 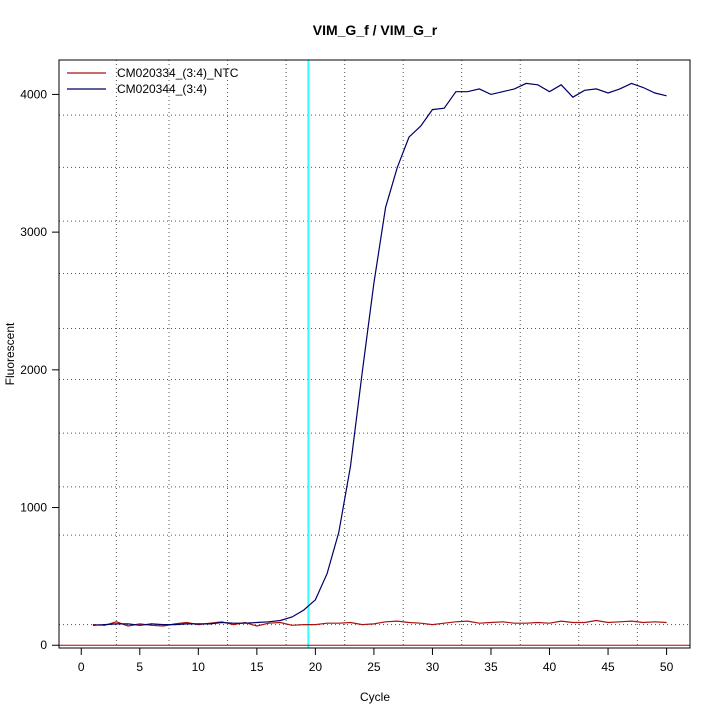 What do you see at coordinates (199, 667) in the screenshot?
I see `x-tick-label: 10` at bounding box center [199, 667].